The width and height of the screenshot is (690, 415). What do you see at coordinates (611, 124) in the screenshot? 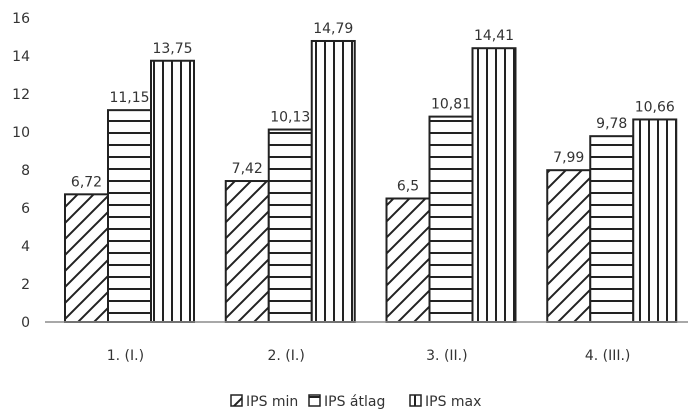
I see `data-label-horizontal-3: 9,78` at bounding box center [611, 124].